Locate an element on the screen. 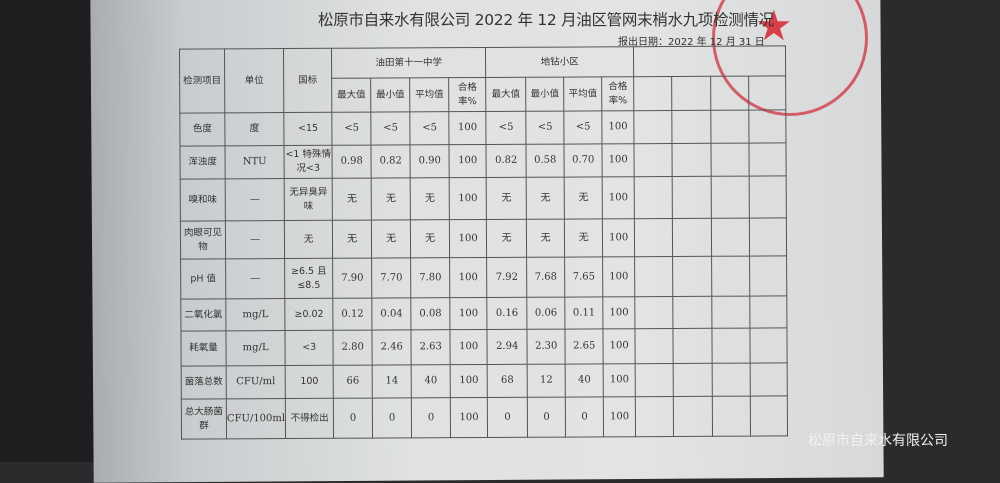 The image size is (1000, 483). value-cell: 7.68 is located at coordinates (545, 277).